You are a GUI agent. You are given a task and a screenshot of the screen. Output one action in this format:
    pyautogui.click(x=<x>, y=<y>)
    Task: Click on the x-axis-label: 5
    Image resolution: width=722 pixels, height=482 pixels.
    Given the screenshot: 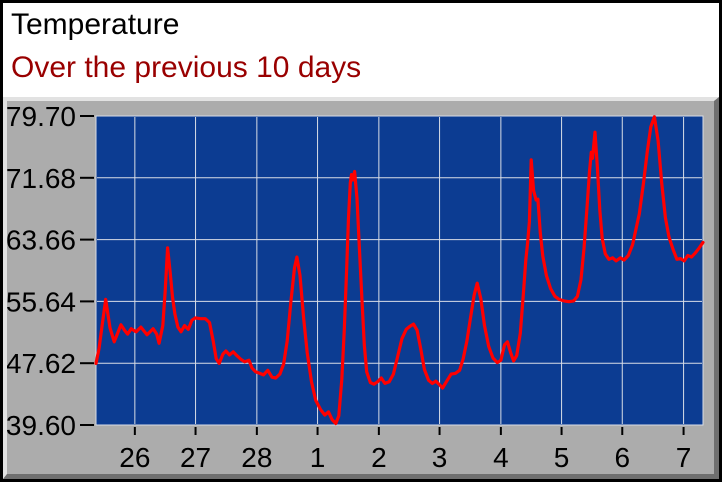 What is the action you would take?
    pyautogui.click(x=562, y=457)
    